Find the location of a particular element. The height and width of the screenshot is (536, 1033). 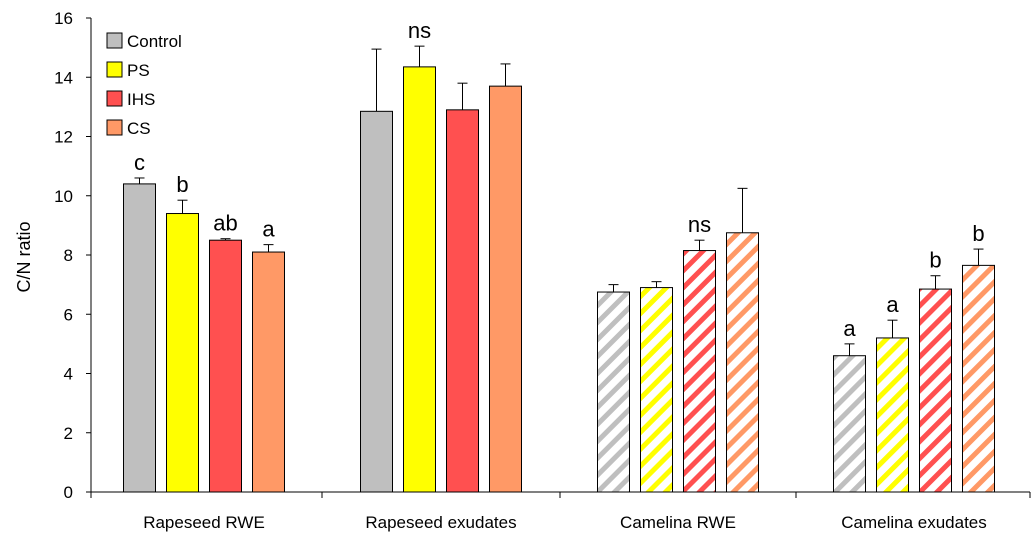

bar-cs-rapeseed-rwe is located at coordinates (268, 372).